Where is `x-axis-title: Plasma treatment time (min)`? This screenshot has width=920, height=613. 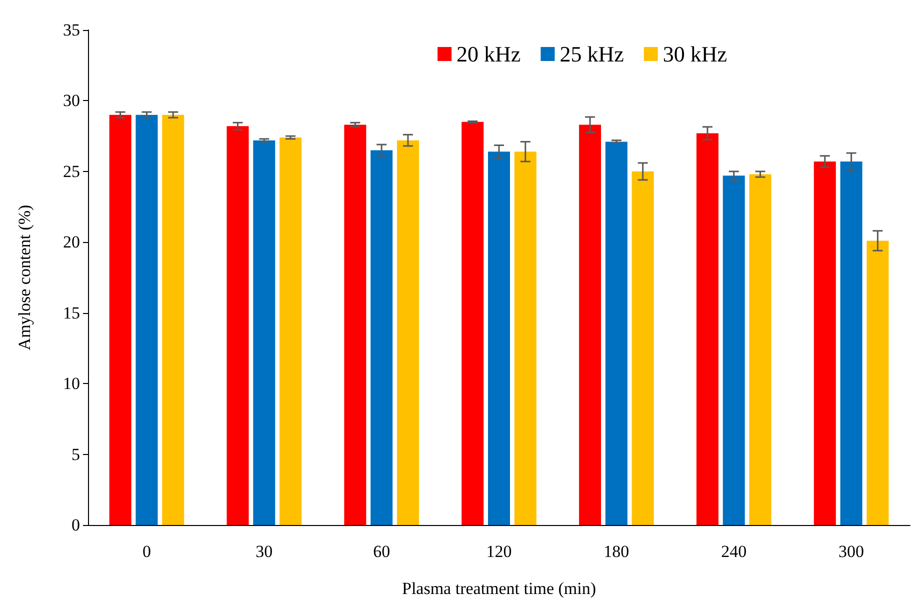
x-axis-title: Plasma treatment time (min) is located at coordinates (499, 588).